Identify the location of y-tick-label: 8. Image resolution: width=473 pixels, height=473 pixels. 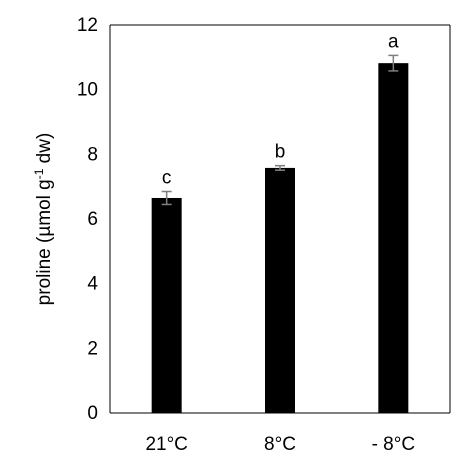
(92, 154).